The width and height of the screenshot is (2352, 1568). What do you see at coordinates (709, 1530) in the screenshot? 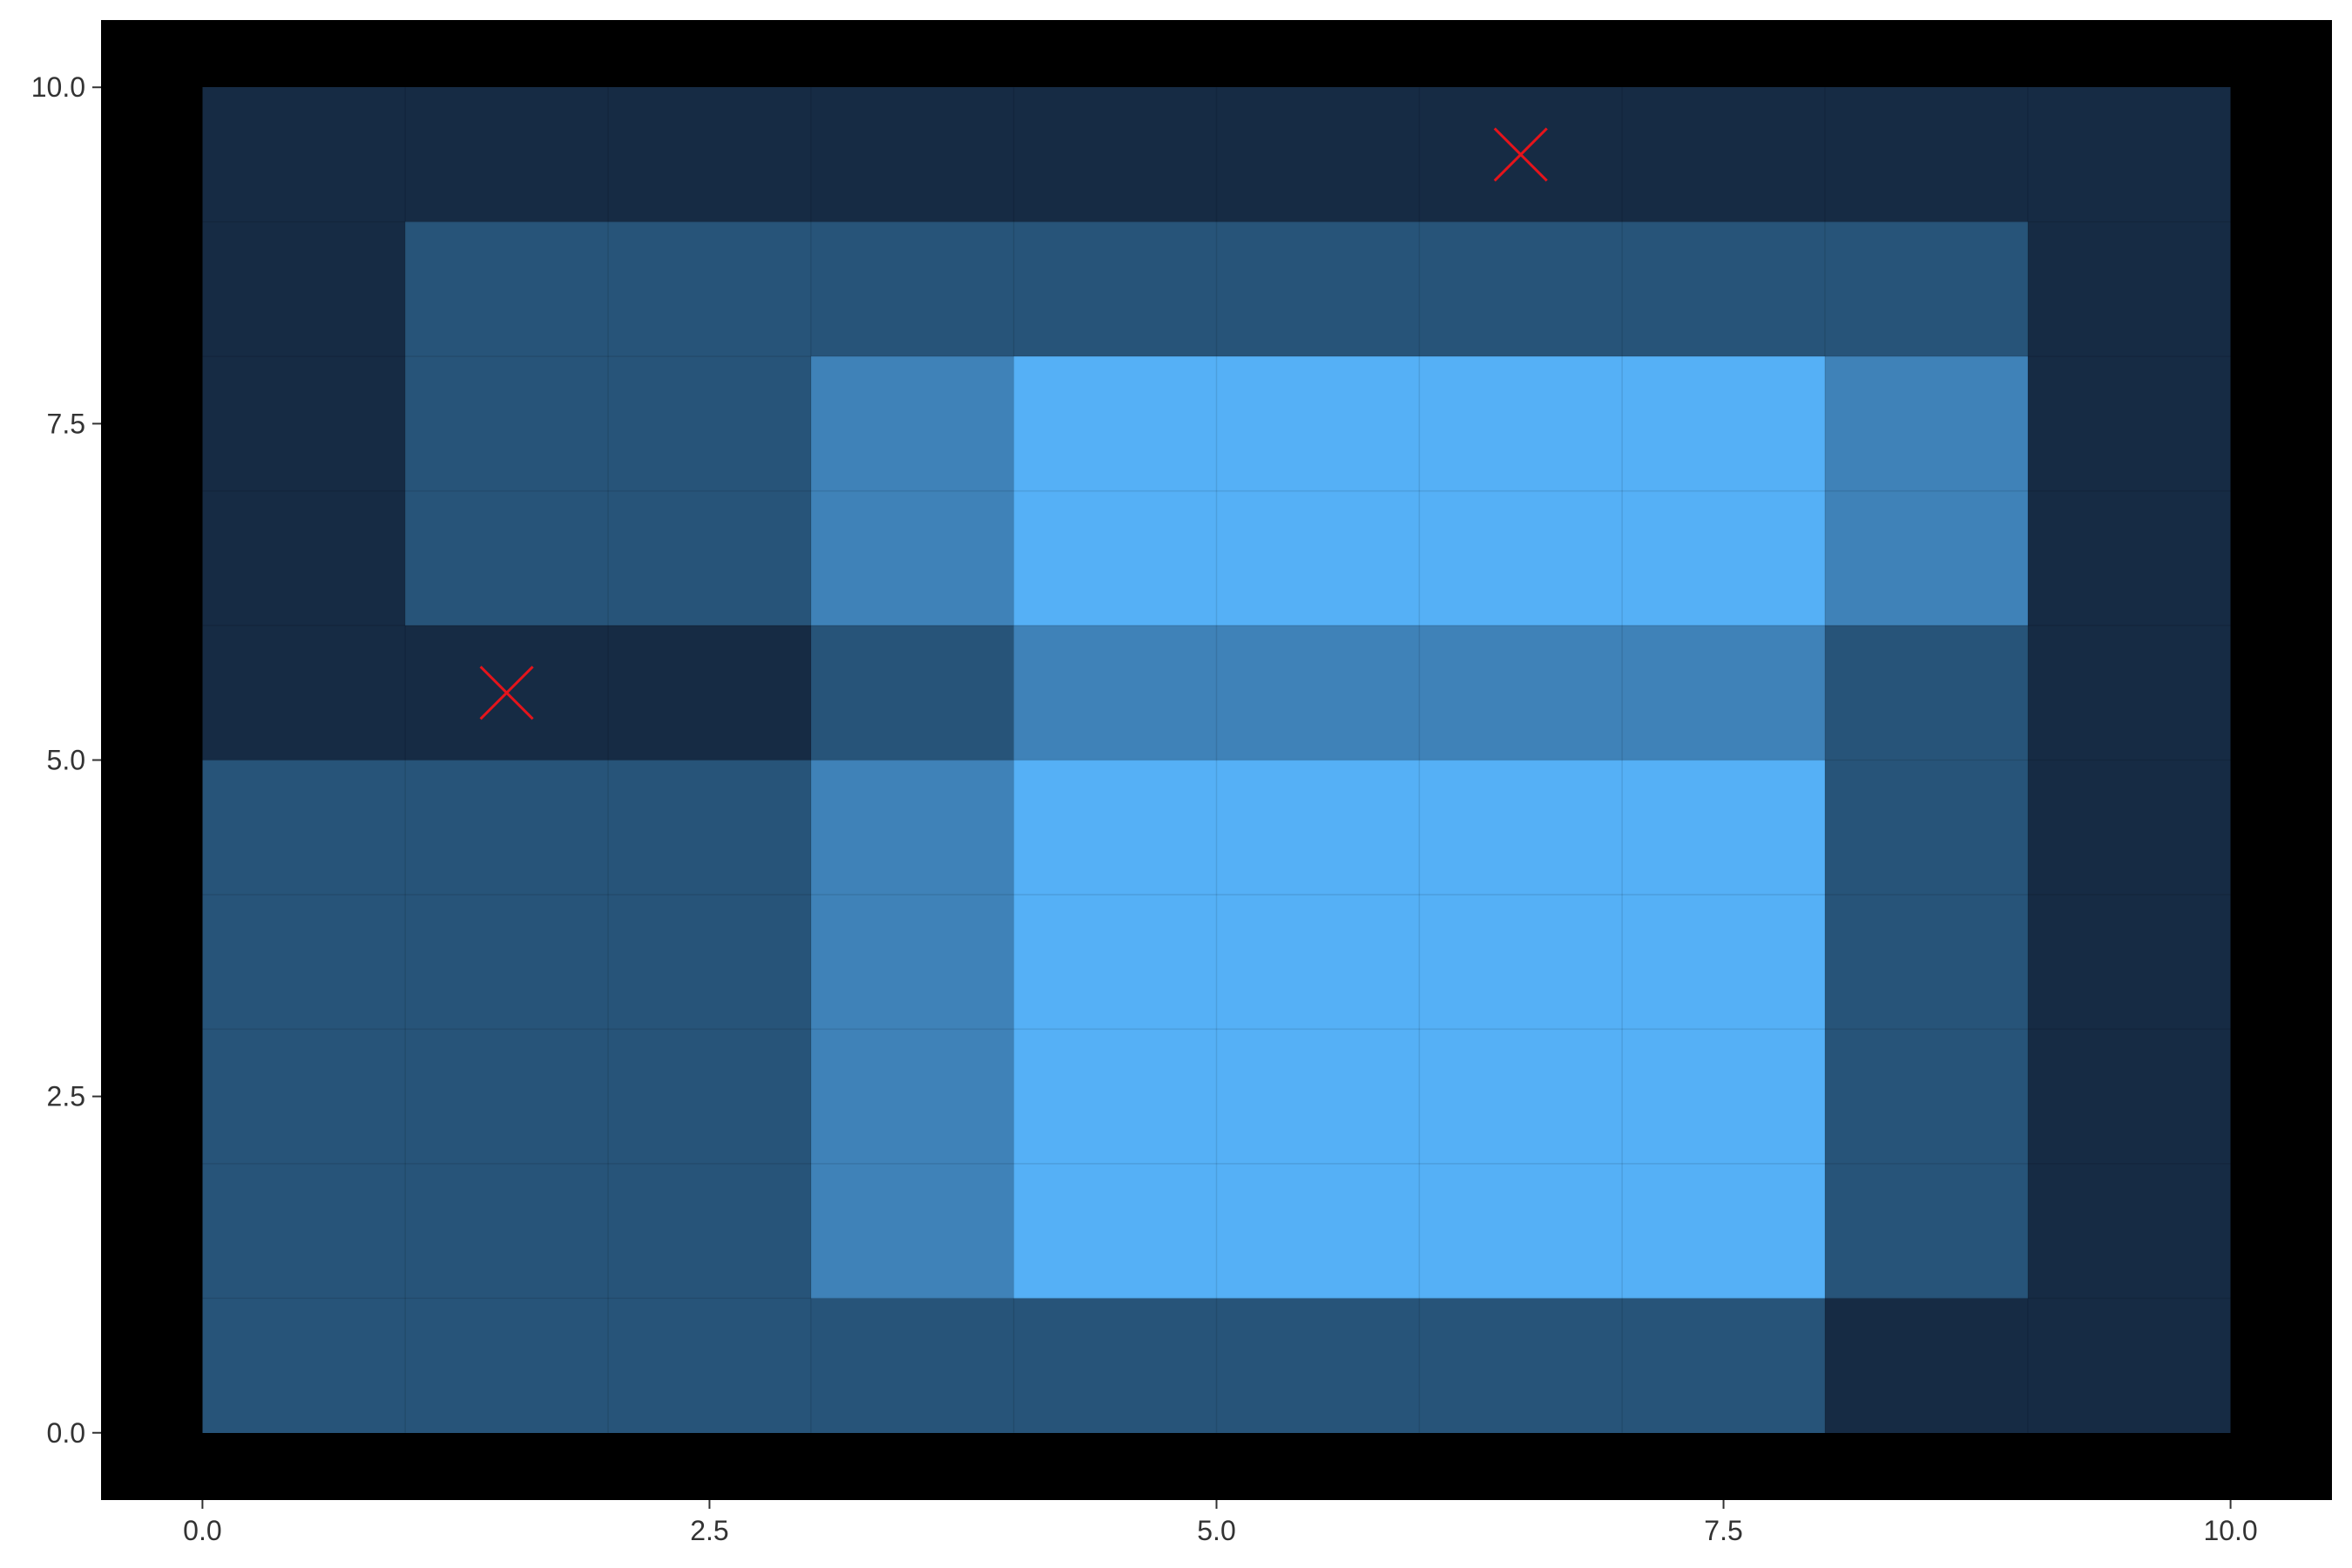
I see `x-tick-label: 2.5` at bounding box center [709, 1530].